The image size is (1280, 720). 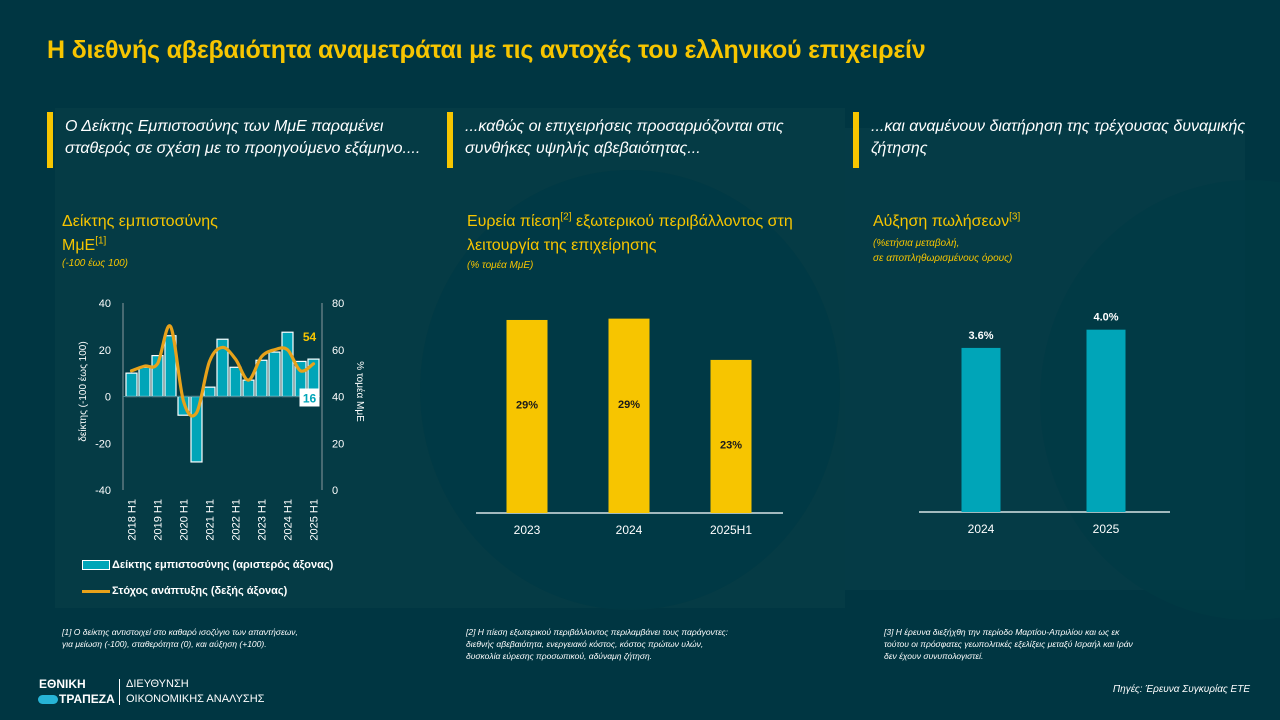 I want to click on logo-divider, so click(x=119, y=692).